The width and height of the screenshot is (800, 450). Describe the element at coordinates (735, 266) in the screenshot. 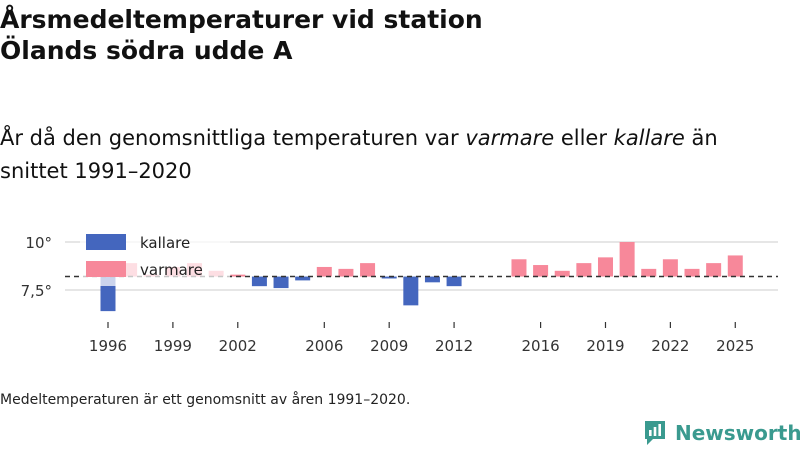

I see `bar-2025` at that location.